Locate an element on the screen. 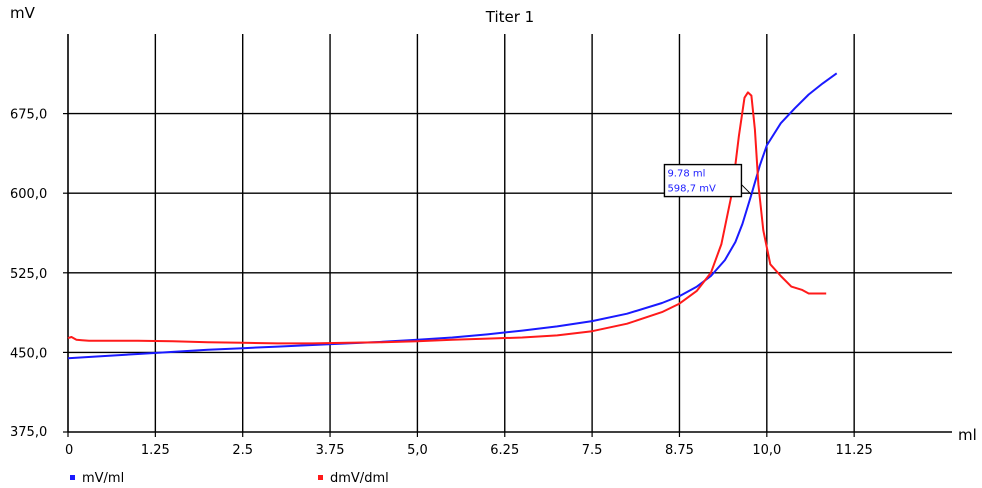 Image resolution: width=982 pixels, height=488 pixels. x-tick-label: 11.25 is located at coordinates (854, 450).